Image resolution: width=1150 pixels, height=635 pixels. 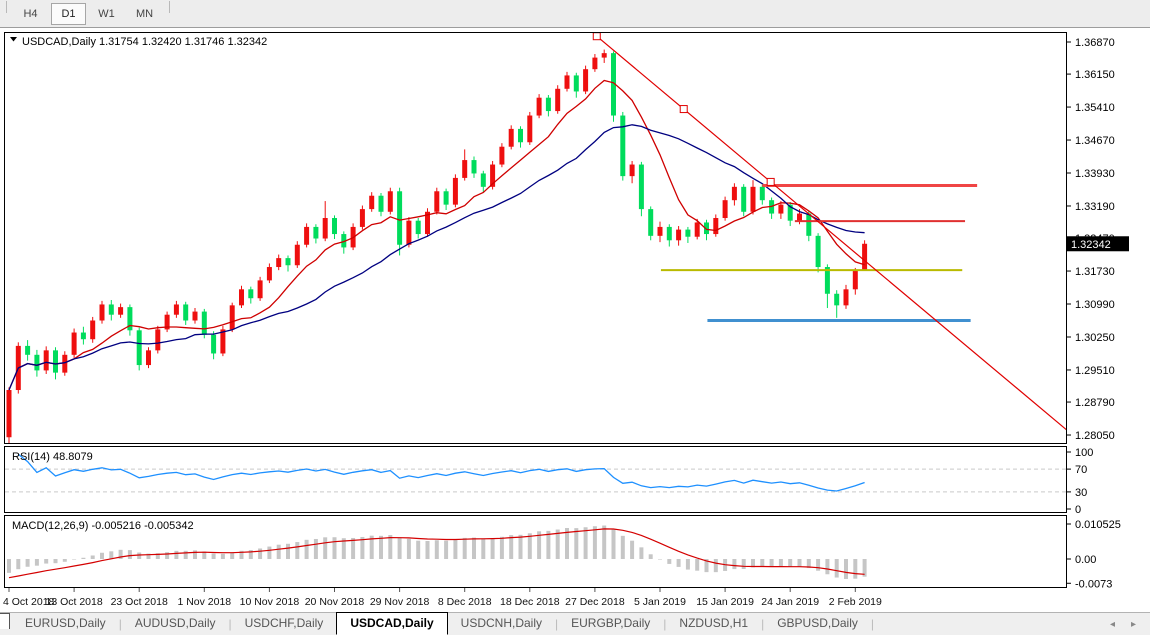 What do you see at coordinates (1095, 338) in the screenshot?
I see `svg-text: 1.30250` at bounding box center [1095, 338].